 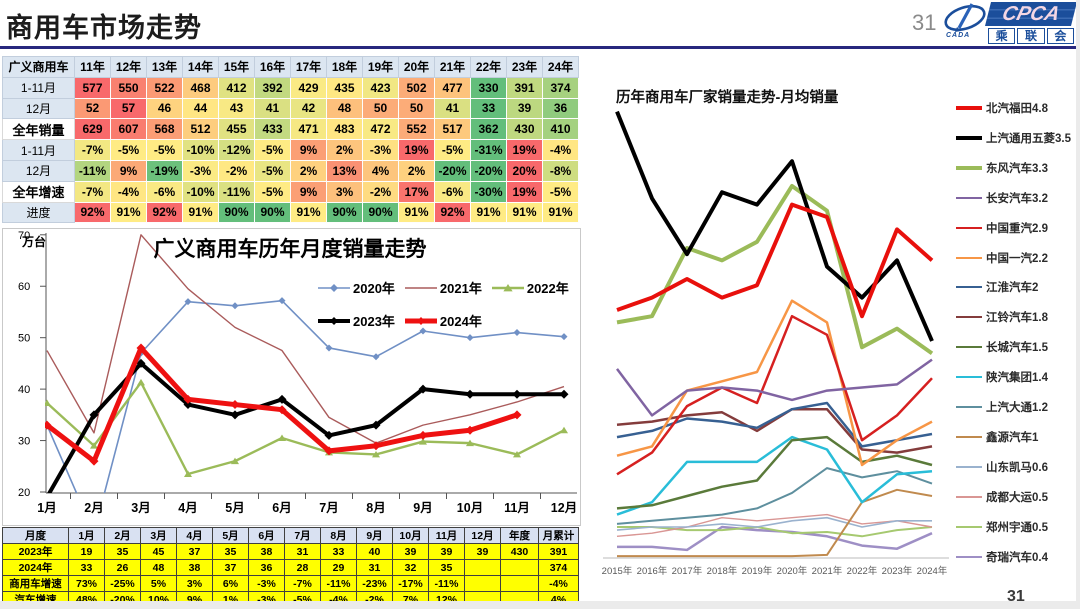 I want to click on x-axis-month-label: 6月, so click(x=281, y=508).